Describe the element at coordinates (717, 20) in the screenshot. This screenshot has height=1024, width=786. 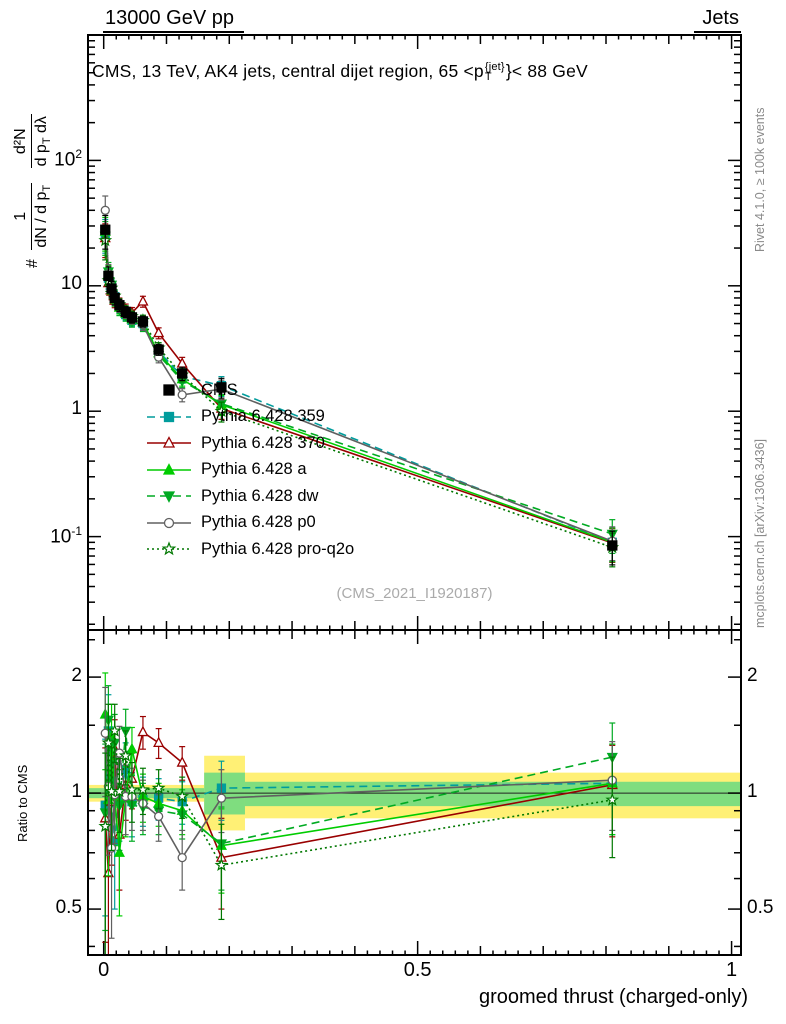
I see `analysis-group-label: Jets` at that location.